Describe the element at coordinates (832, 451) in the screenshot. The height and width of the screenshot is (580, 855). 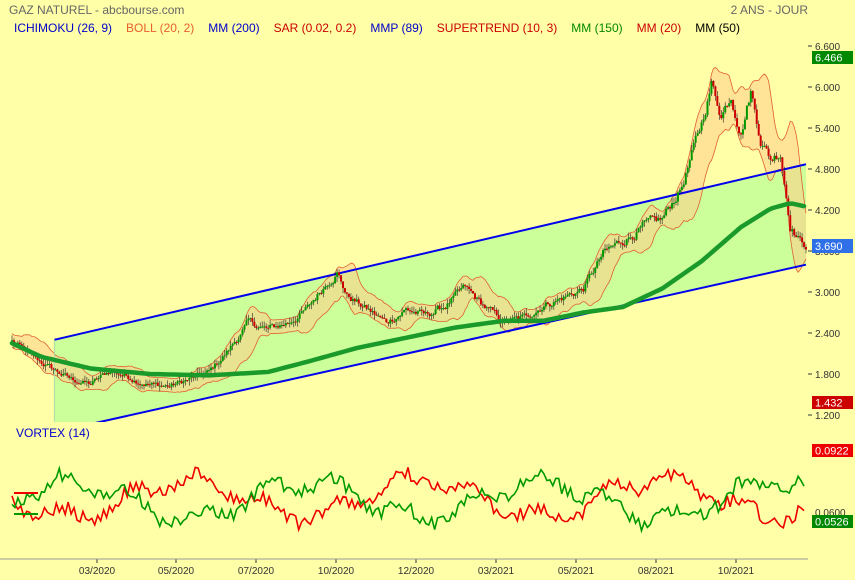
I see `vortex-minus-badge: 0.0922` at that location.